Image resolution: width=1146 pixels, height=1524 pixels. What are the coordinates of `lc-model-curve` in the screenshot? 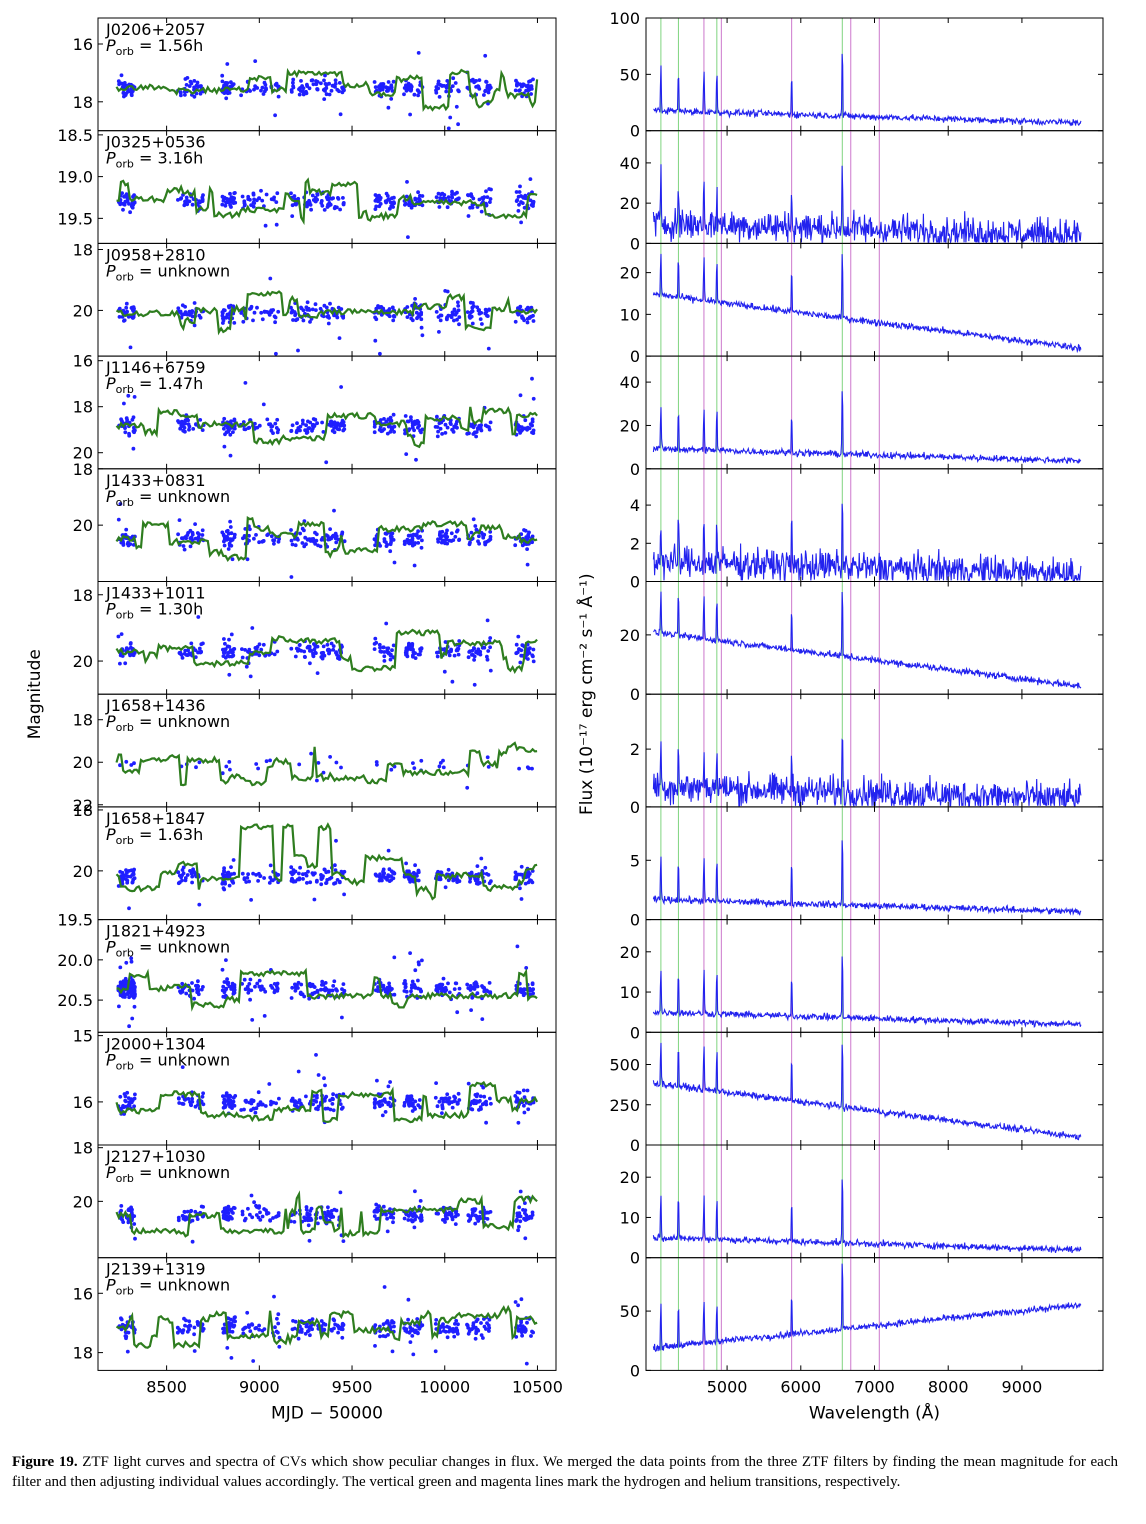 It's located at (327, 201).